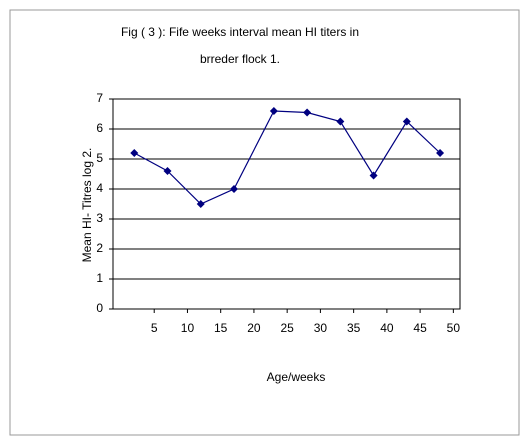  I want to click on data-line, so click(287, 157).